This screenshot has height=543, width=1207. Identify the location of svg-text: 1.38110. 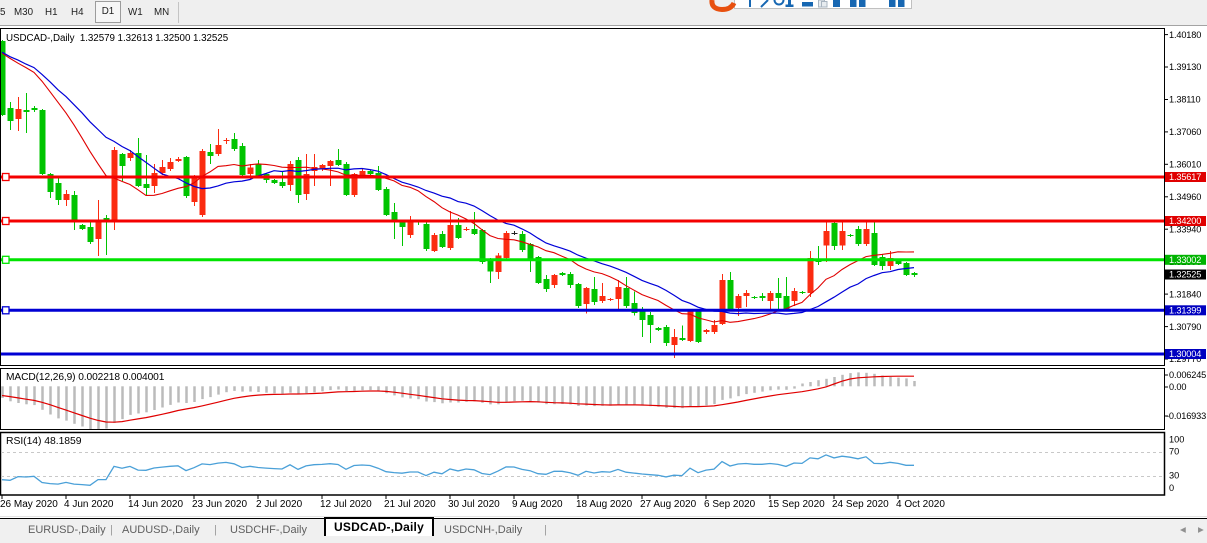
(1185, 100).